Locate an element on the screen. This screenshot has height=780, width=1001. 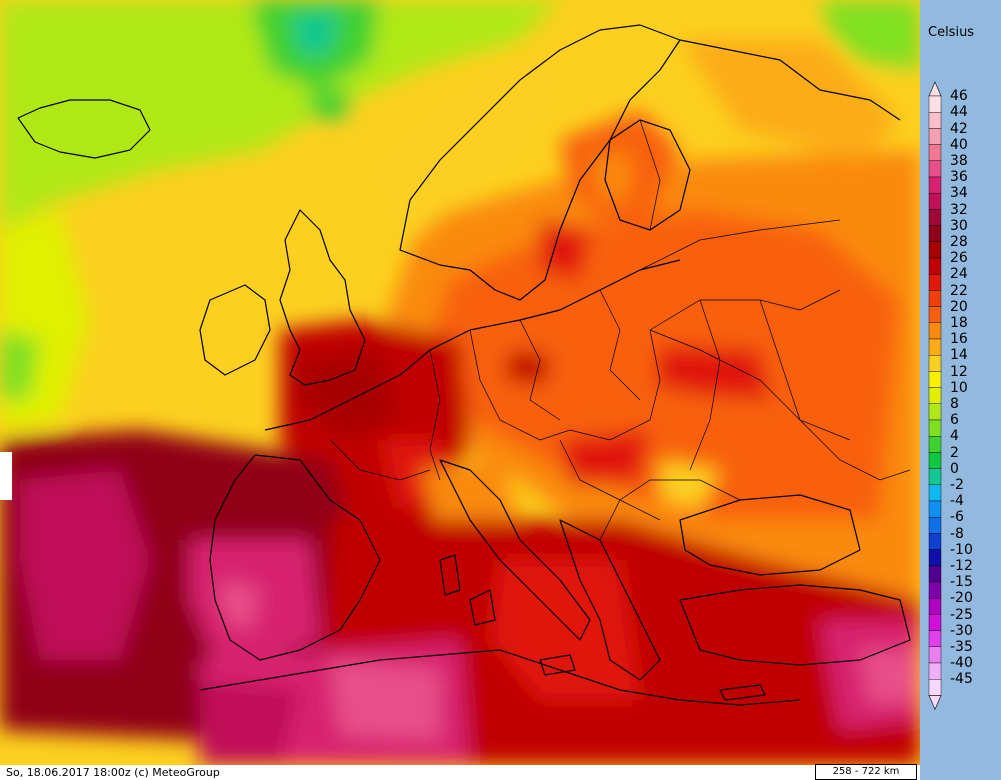
legend-label: 18 is located at coordinates (959, 322).